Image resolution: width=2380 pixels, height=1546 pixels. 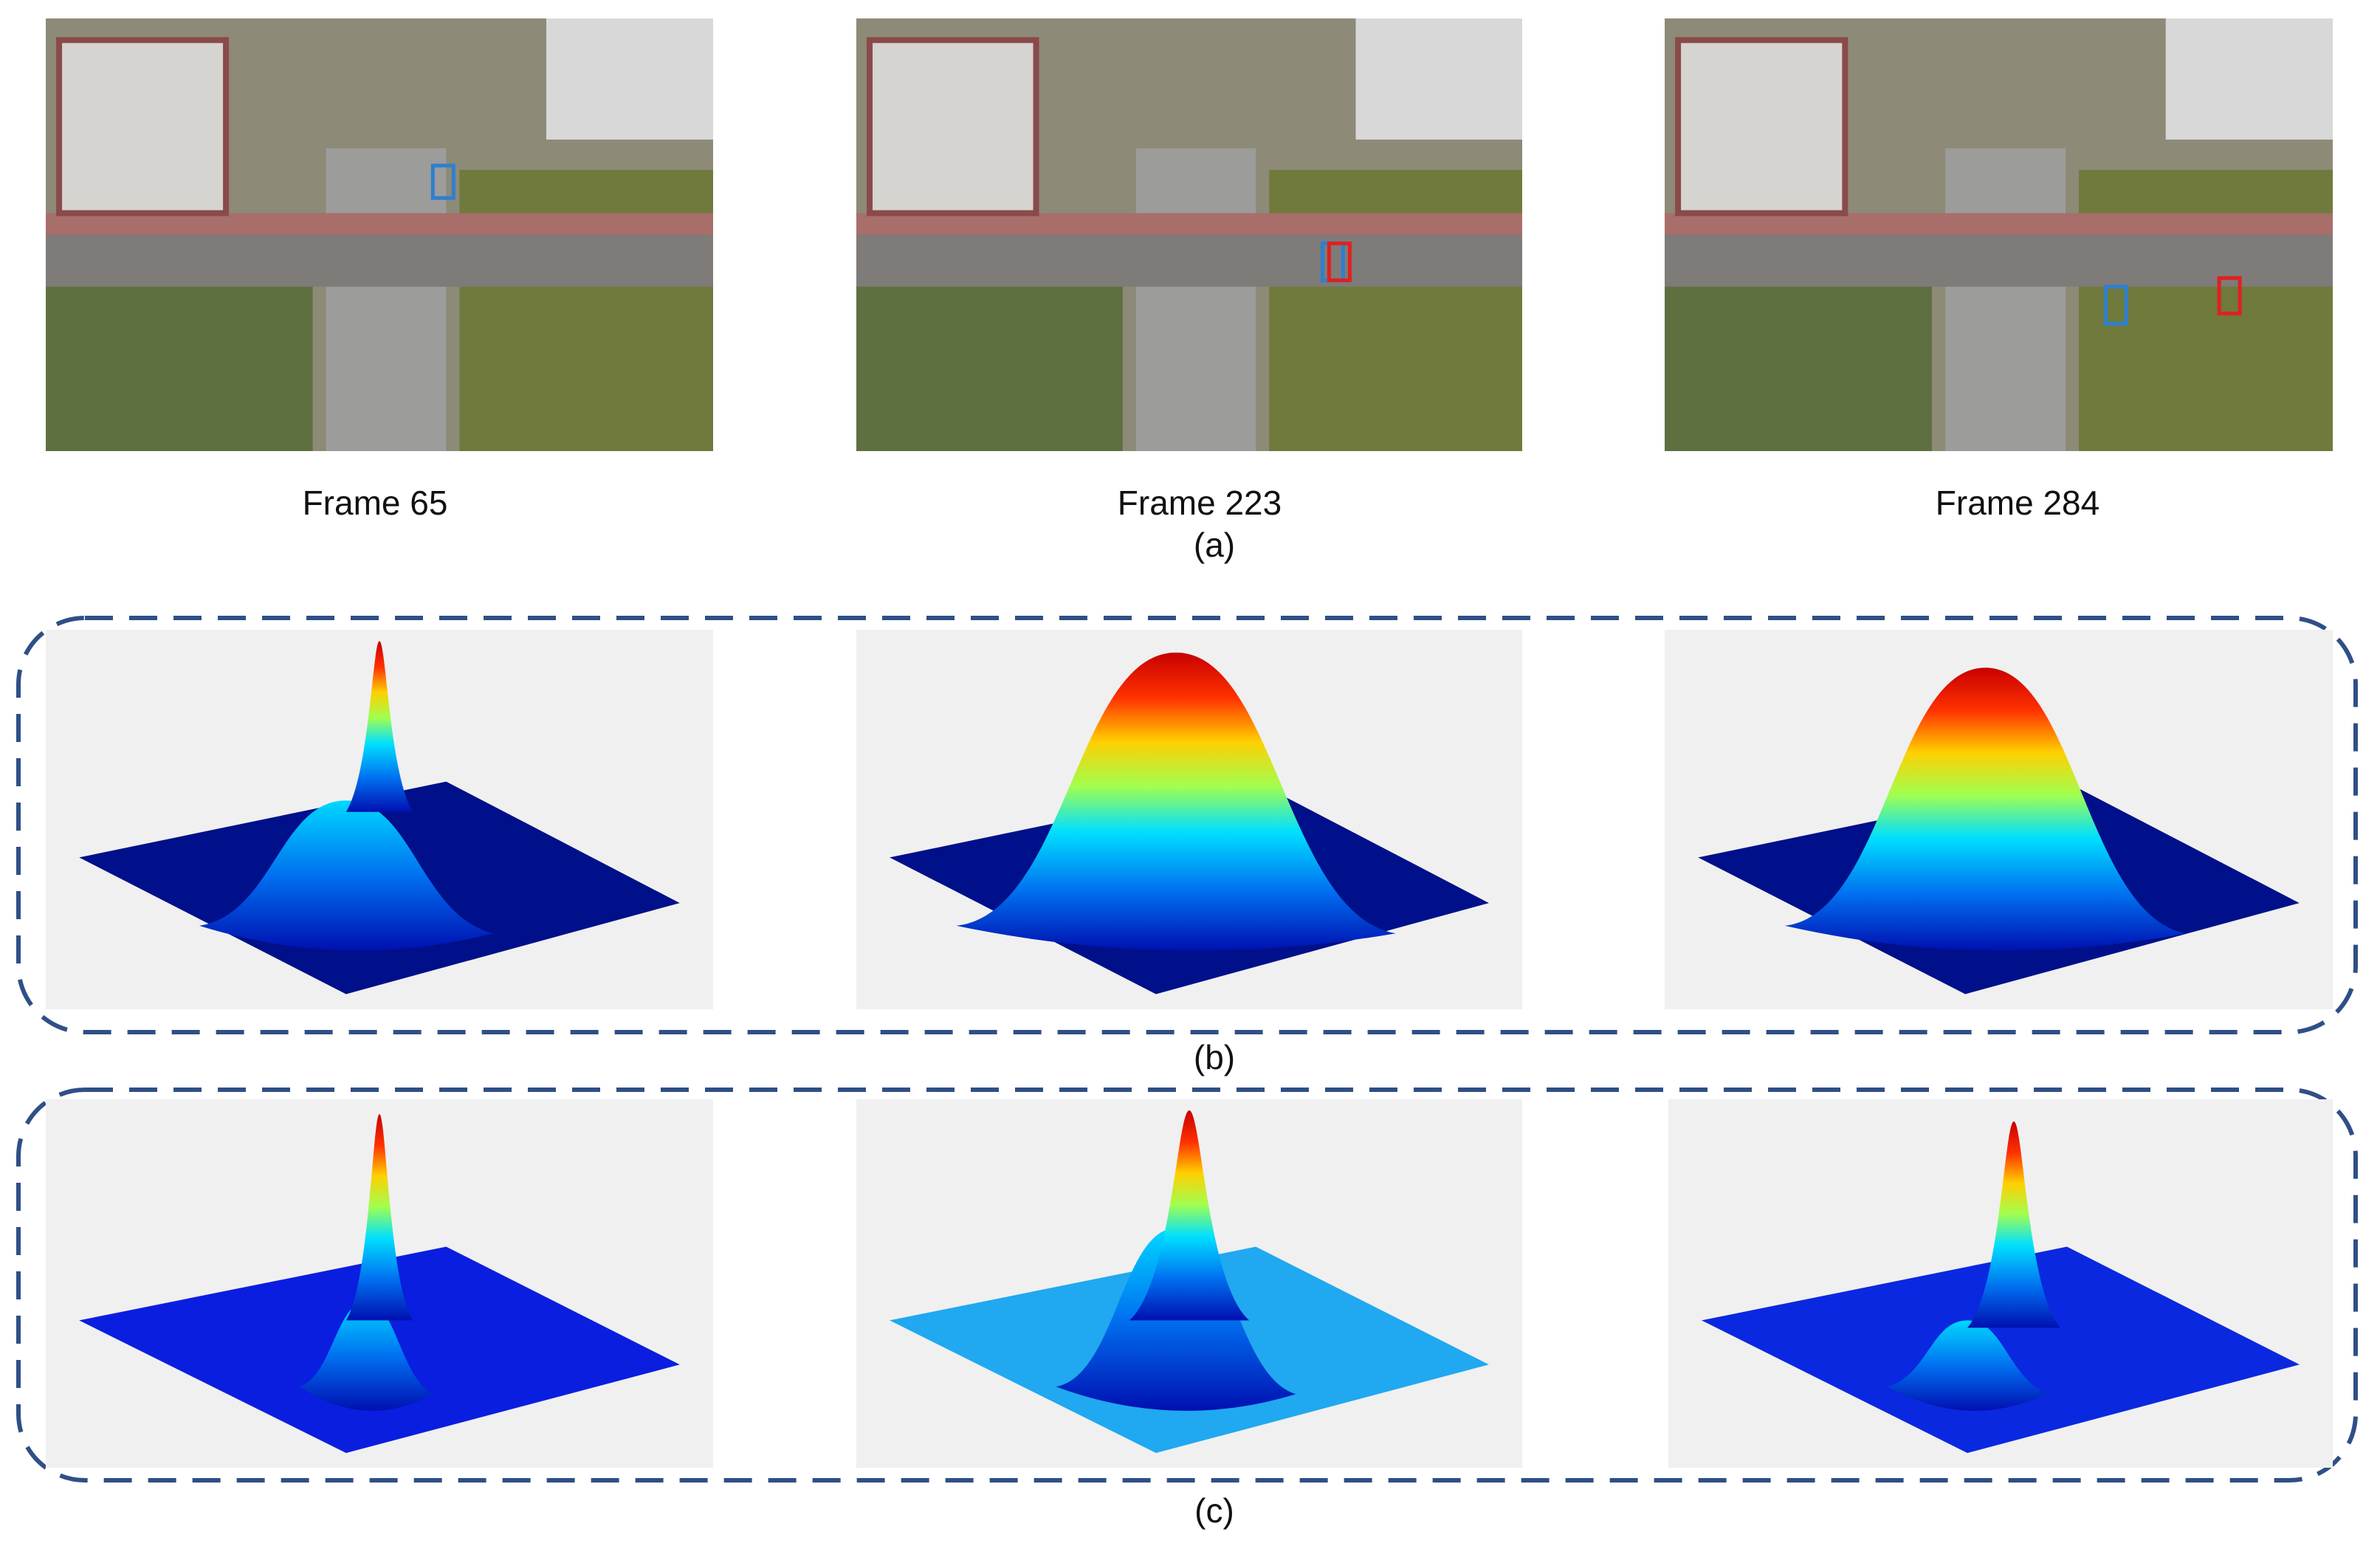 What do you see at coordinates (375, 503) in the screenshot?
I see `frame-label: Frame 65` at bounding box center [375, 503].